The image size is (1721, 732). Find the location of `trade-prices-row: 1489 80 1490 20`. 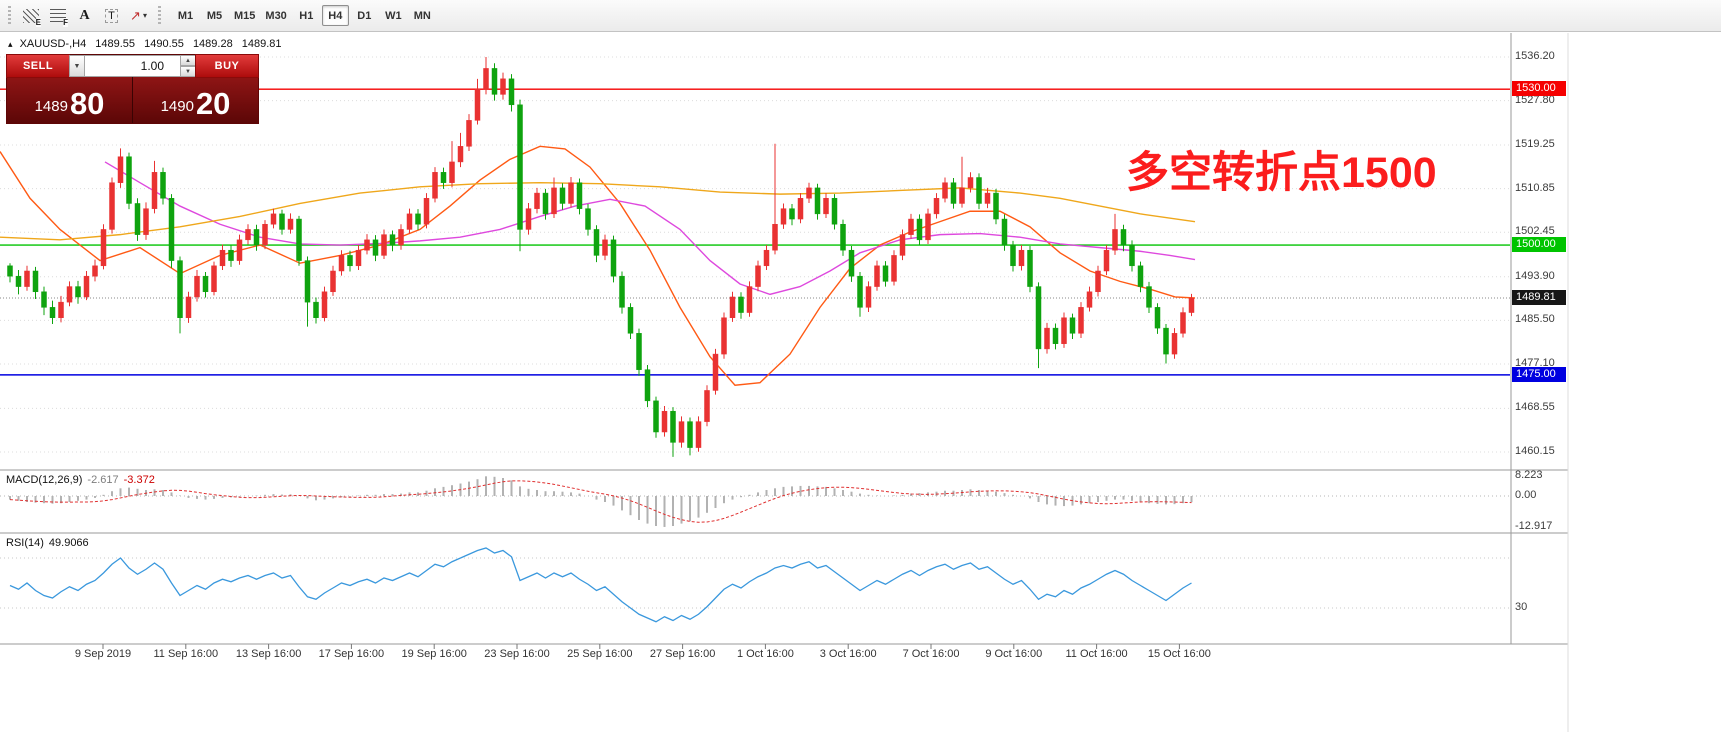

trade-prices-row: 1489 80 1490 20 is located at coordinates (132, 100).